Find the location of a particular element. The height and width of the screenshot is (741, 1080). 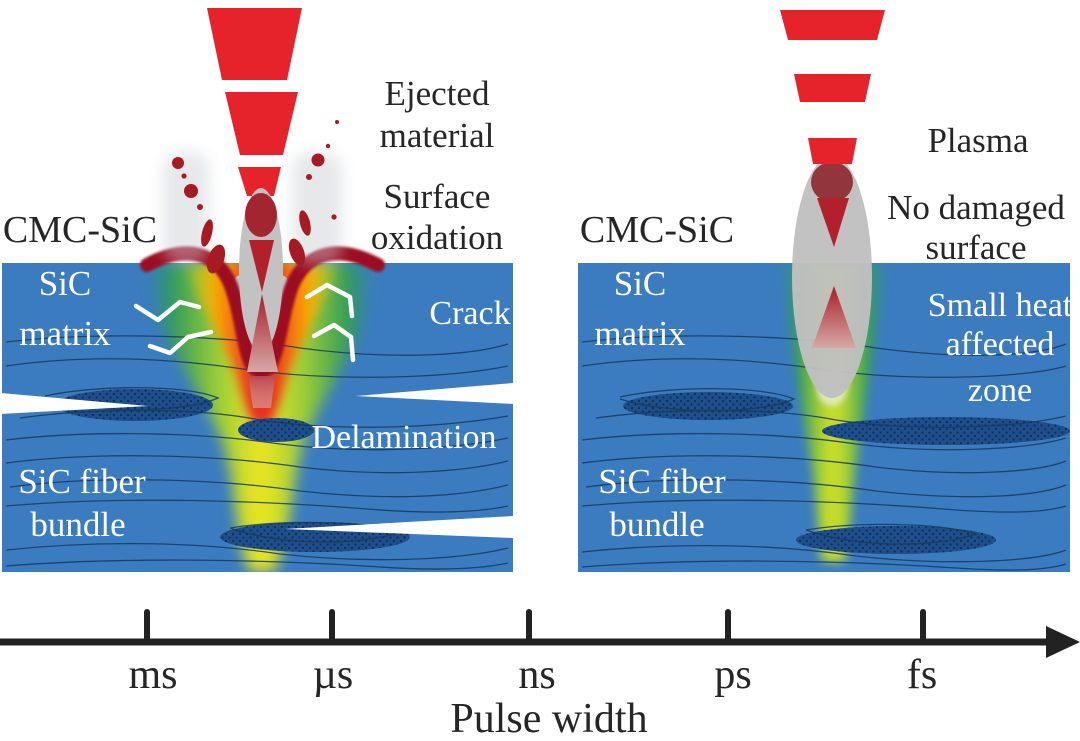

ejected-droplets is located at coordinates (255, 197).